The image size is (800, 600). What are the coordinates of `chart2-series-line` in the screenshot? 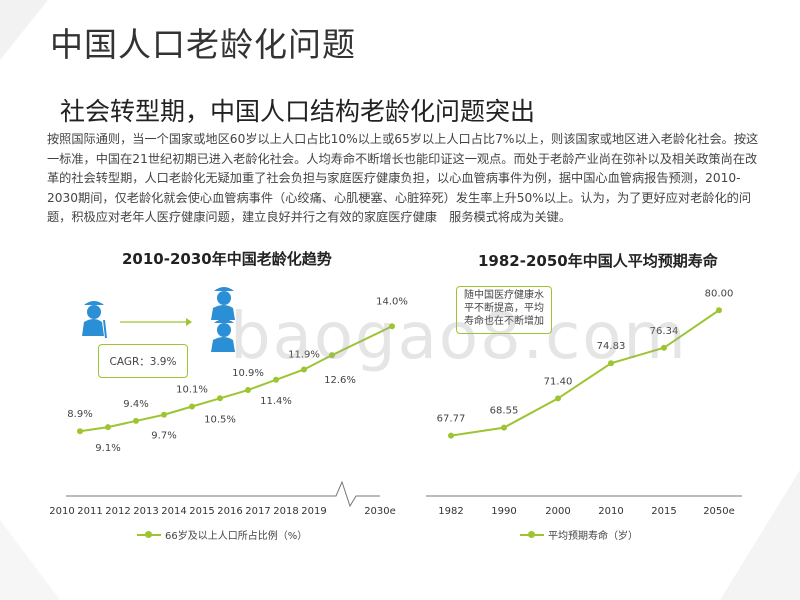 It's located at (585, 373).